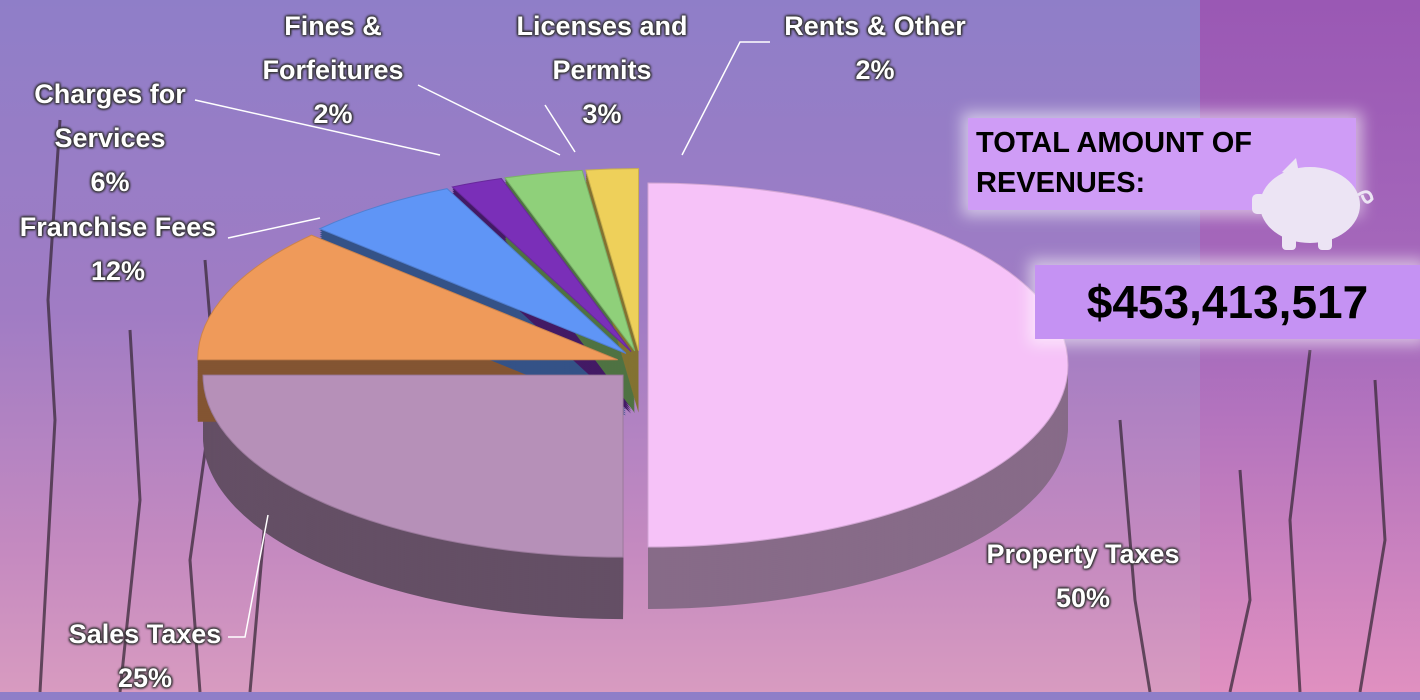 The image size is (1420, 700). What do you see at coordinates (1083, 576) in the screenshot?
I see `slice-label: Property Taxes 50%` at bounding box center [1083, 576].